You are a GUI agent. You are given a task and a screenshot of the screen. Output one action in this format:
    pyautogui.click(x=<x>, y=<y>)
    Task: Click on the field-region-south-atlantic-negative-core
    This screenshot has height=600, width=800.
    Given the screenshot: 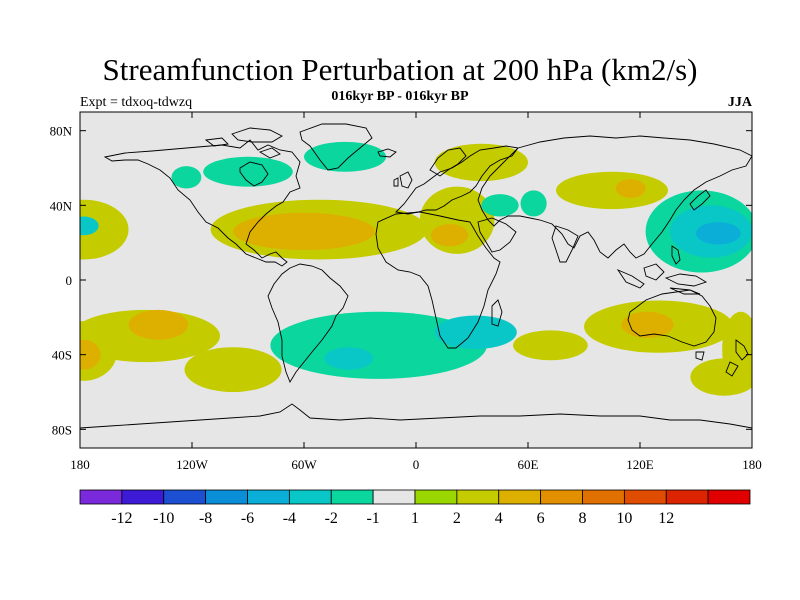 What is the action you would take?
    pyautogui.click(x=349, y=358)
    